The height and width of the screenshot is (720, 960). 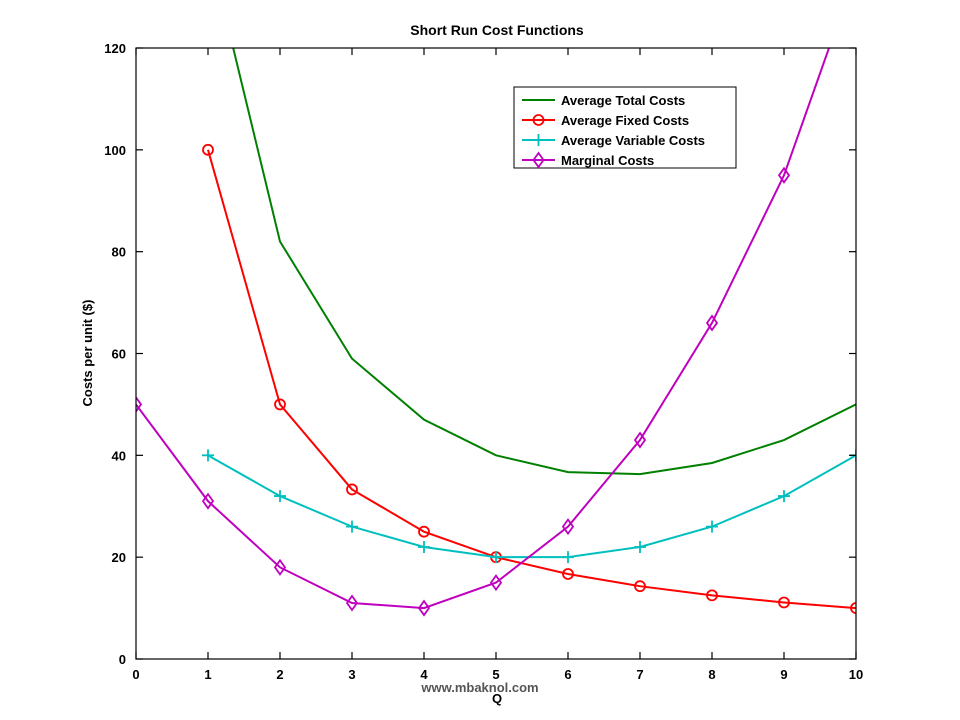 I want to click on x-tick-label: 10, so click(x=856, y=674).